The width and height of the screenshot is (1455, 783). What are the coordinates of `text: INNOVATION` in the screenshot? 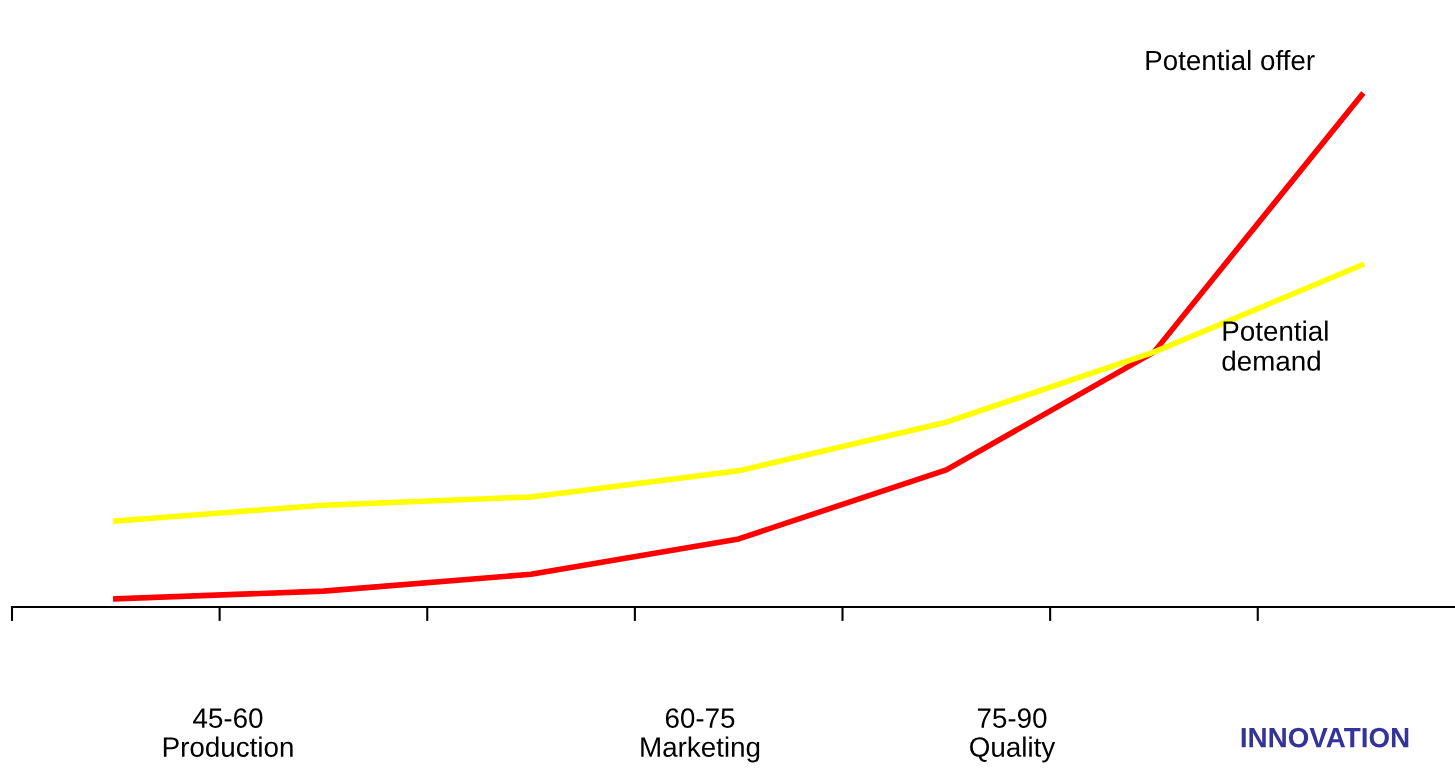 It's located at (1325, 737).